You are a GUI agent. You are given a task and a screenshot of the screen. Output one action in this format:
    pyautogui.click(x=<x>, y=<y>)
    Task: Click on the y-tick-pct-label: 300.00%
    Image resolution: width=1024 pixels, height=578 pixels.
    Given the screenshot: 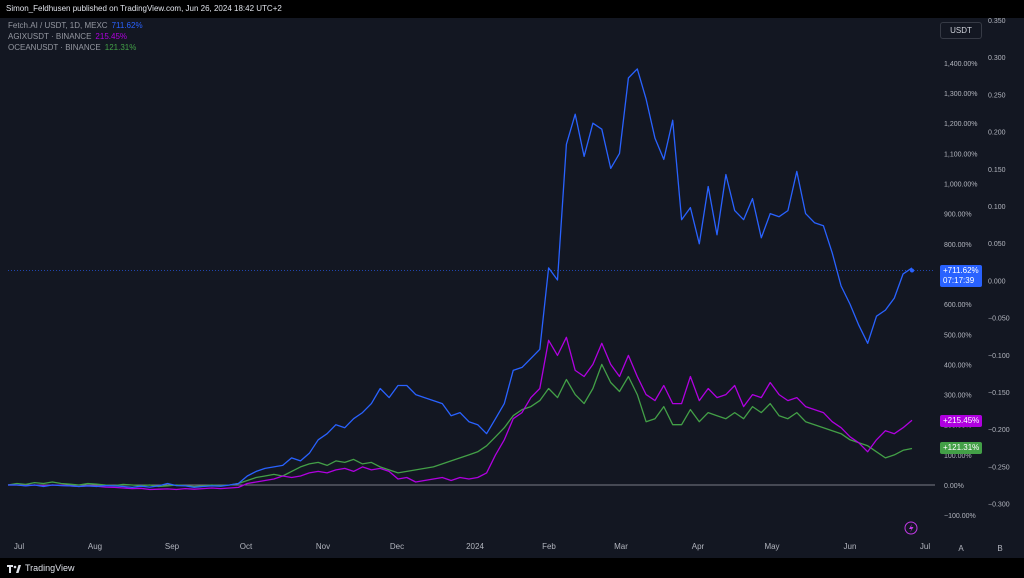 What is the action you would take?
    pyautogui.click(x=958, y=396)
    